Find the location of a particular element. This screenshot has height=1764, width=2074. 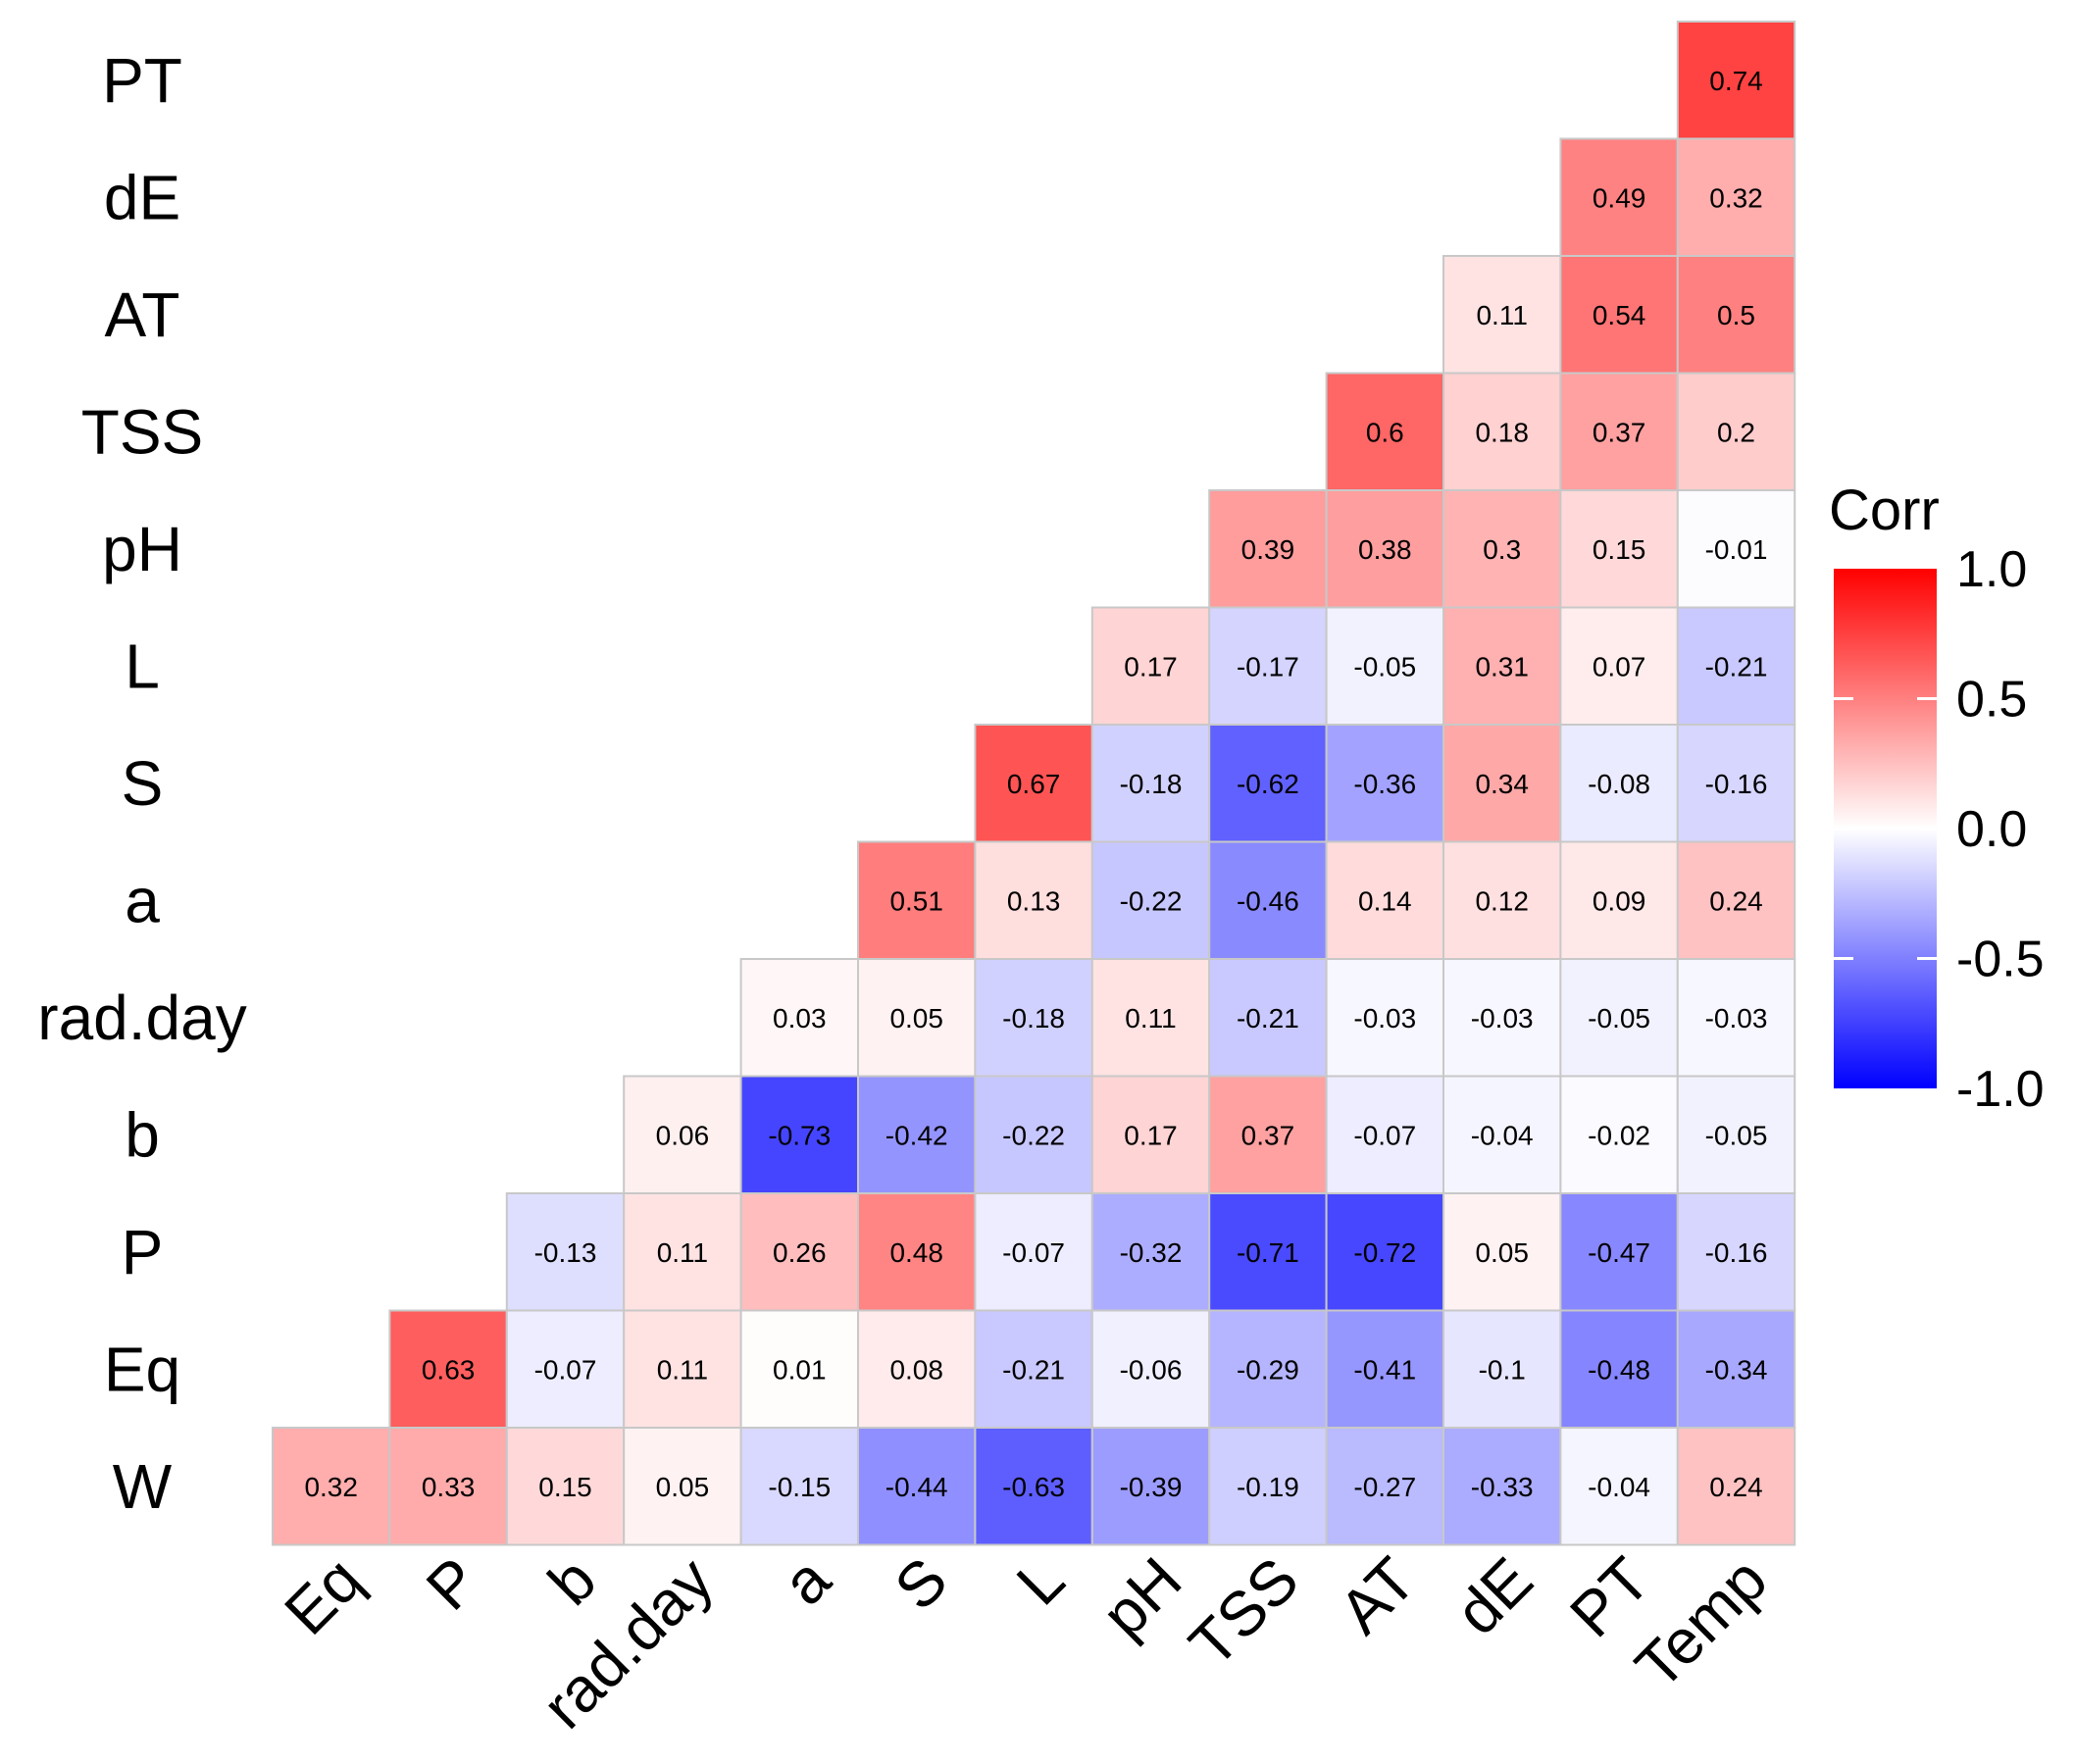

cell-value-label: 0.18 is located at coordinates (1502, 432).